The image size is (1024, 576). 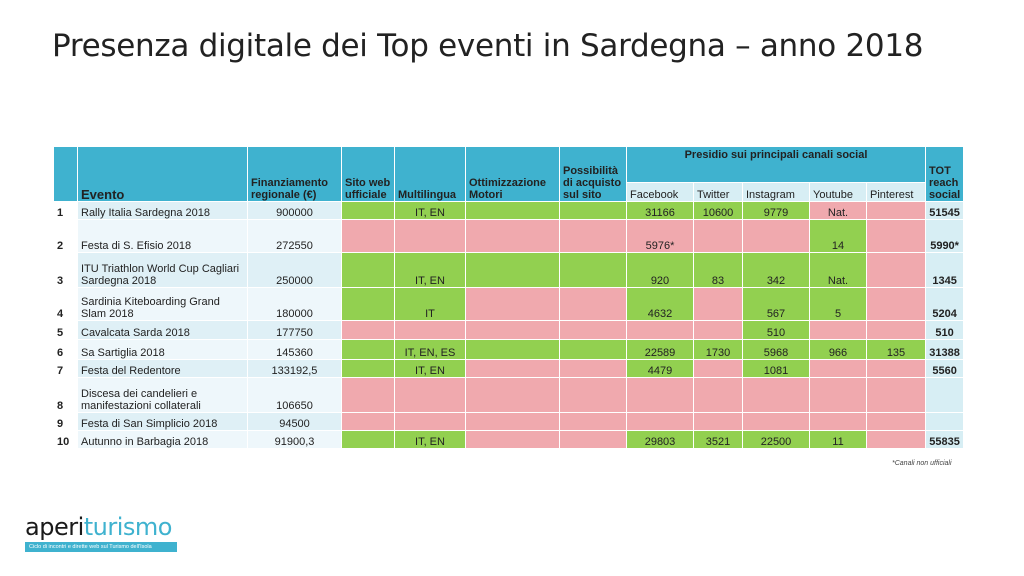 I want to click on event-name: Sa Sartiglia 2018, so click(x=162, y=349).